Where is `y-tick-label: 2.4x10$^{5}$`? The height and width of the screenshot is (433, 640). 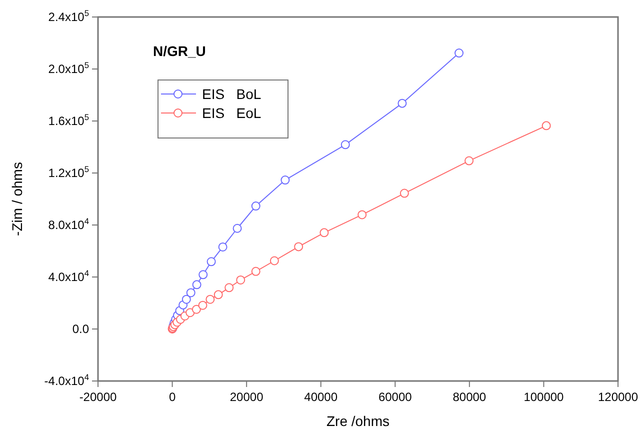
y-tick-label: 2.4x10$^{5}$ is located at coordinates (69, 16).